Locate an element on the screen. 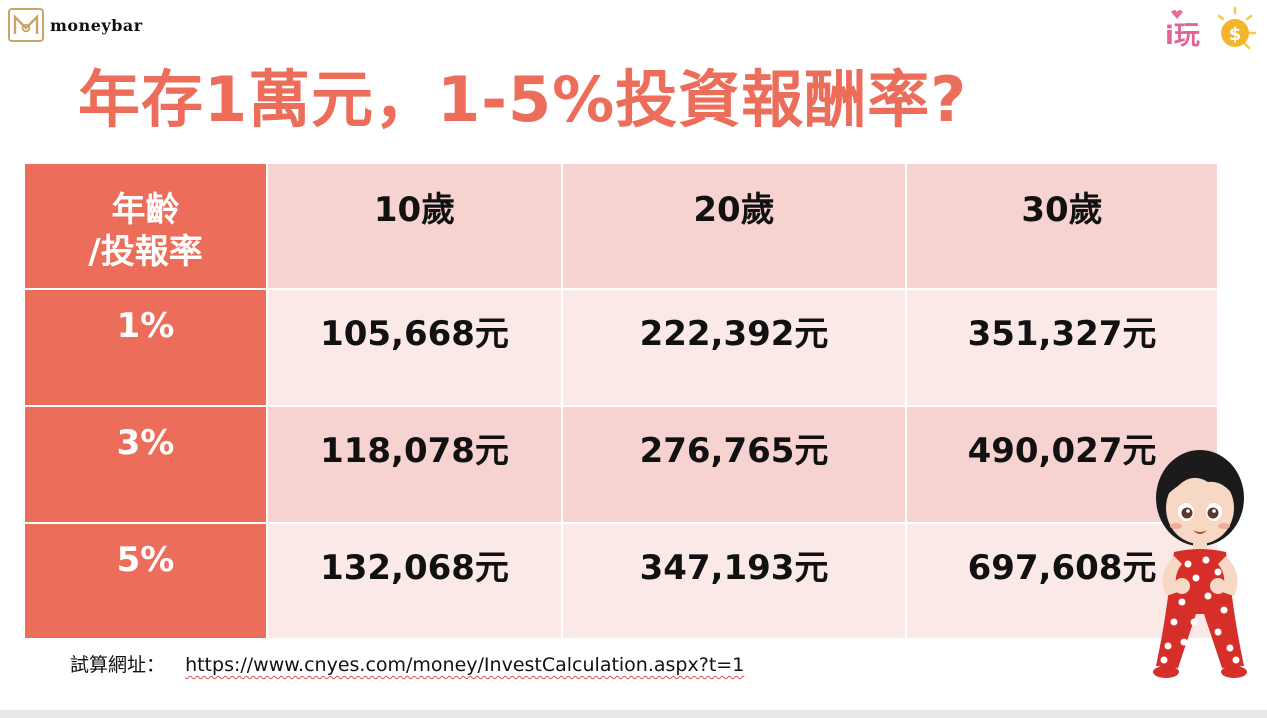 This screenshot has width=1267, height=718. bottom-divider is located at coordinates (633, 714).